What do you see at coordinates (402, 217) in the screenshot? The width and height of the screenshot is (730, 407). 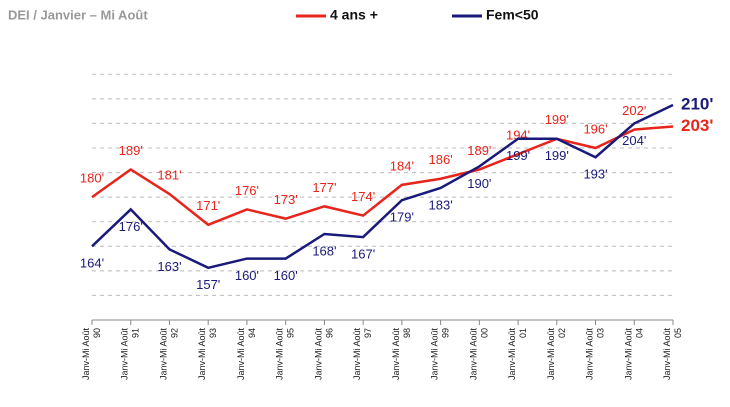 I see `data-label: 179'` at bounding box center [402, 217].